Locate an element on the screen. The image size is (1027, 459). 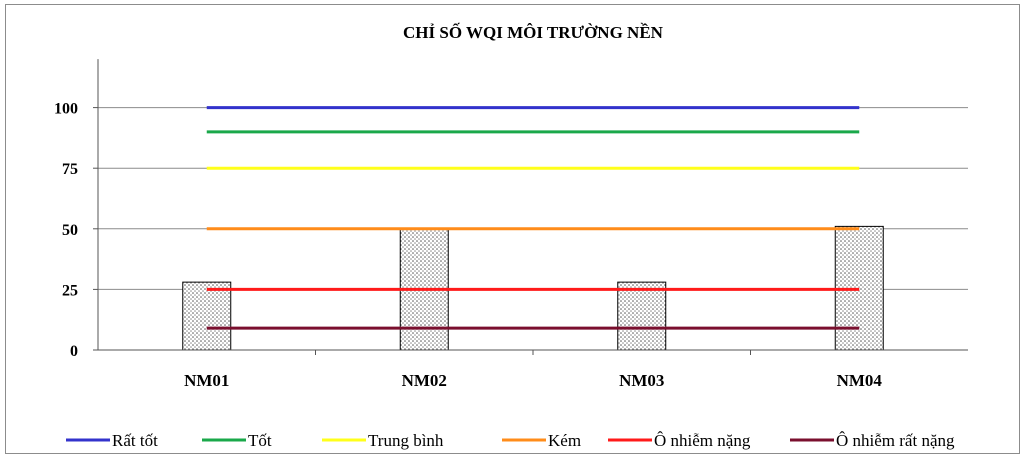
y-tick-label: 25 is located at coordinates (70, 290).